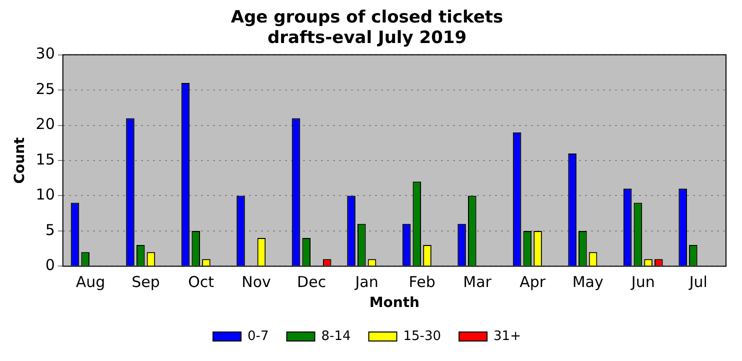 This screenshot has width=742, height=361. Describe the element at coordinates (642, 282) in the screenshot. I see `x-tick-label: Jun` at that location.